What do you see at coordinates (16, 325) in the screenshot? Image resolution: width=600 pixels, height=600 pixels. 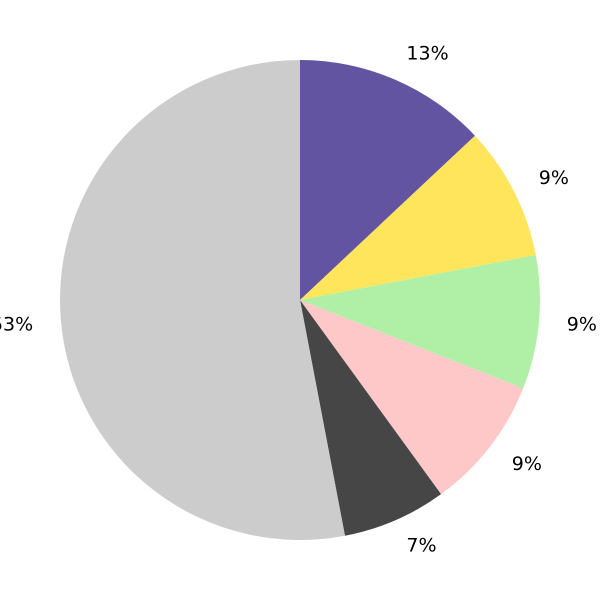 I see `slice-label: 53%` at bounding box center [16, 325].